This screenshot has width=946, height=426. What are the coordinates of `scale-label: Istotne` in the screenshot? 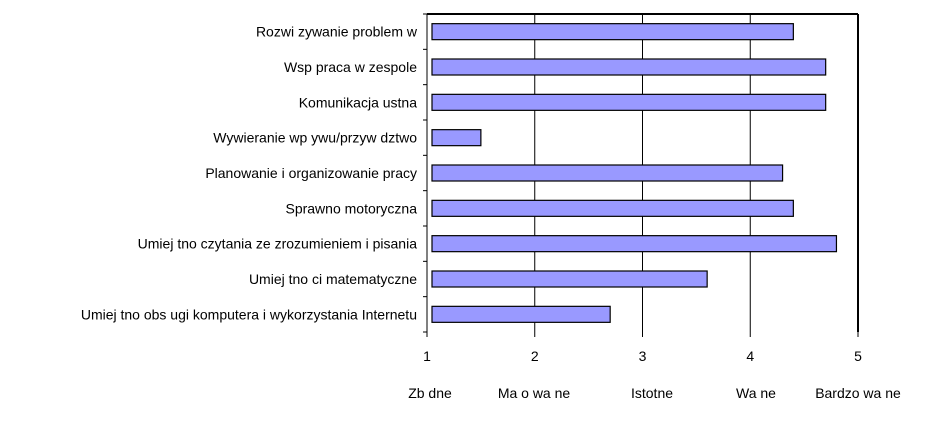 It's located at (652, 393).